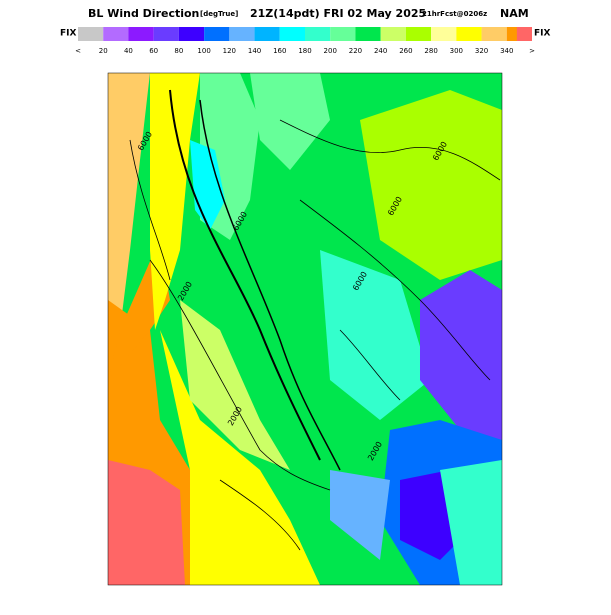 The height and width of the screenshot is (615, 611). Describe the element at coordinates (542, 34) in the screenshot. I see `legend-fix-right: FIX` at that location.